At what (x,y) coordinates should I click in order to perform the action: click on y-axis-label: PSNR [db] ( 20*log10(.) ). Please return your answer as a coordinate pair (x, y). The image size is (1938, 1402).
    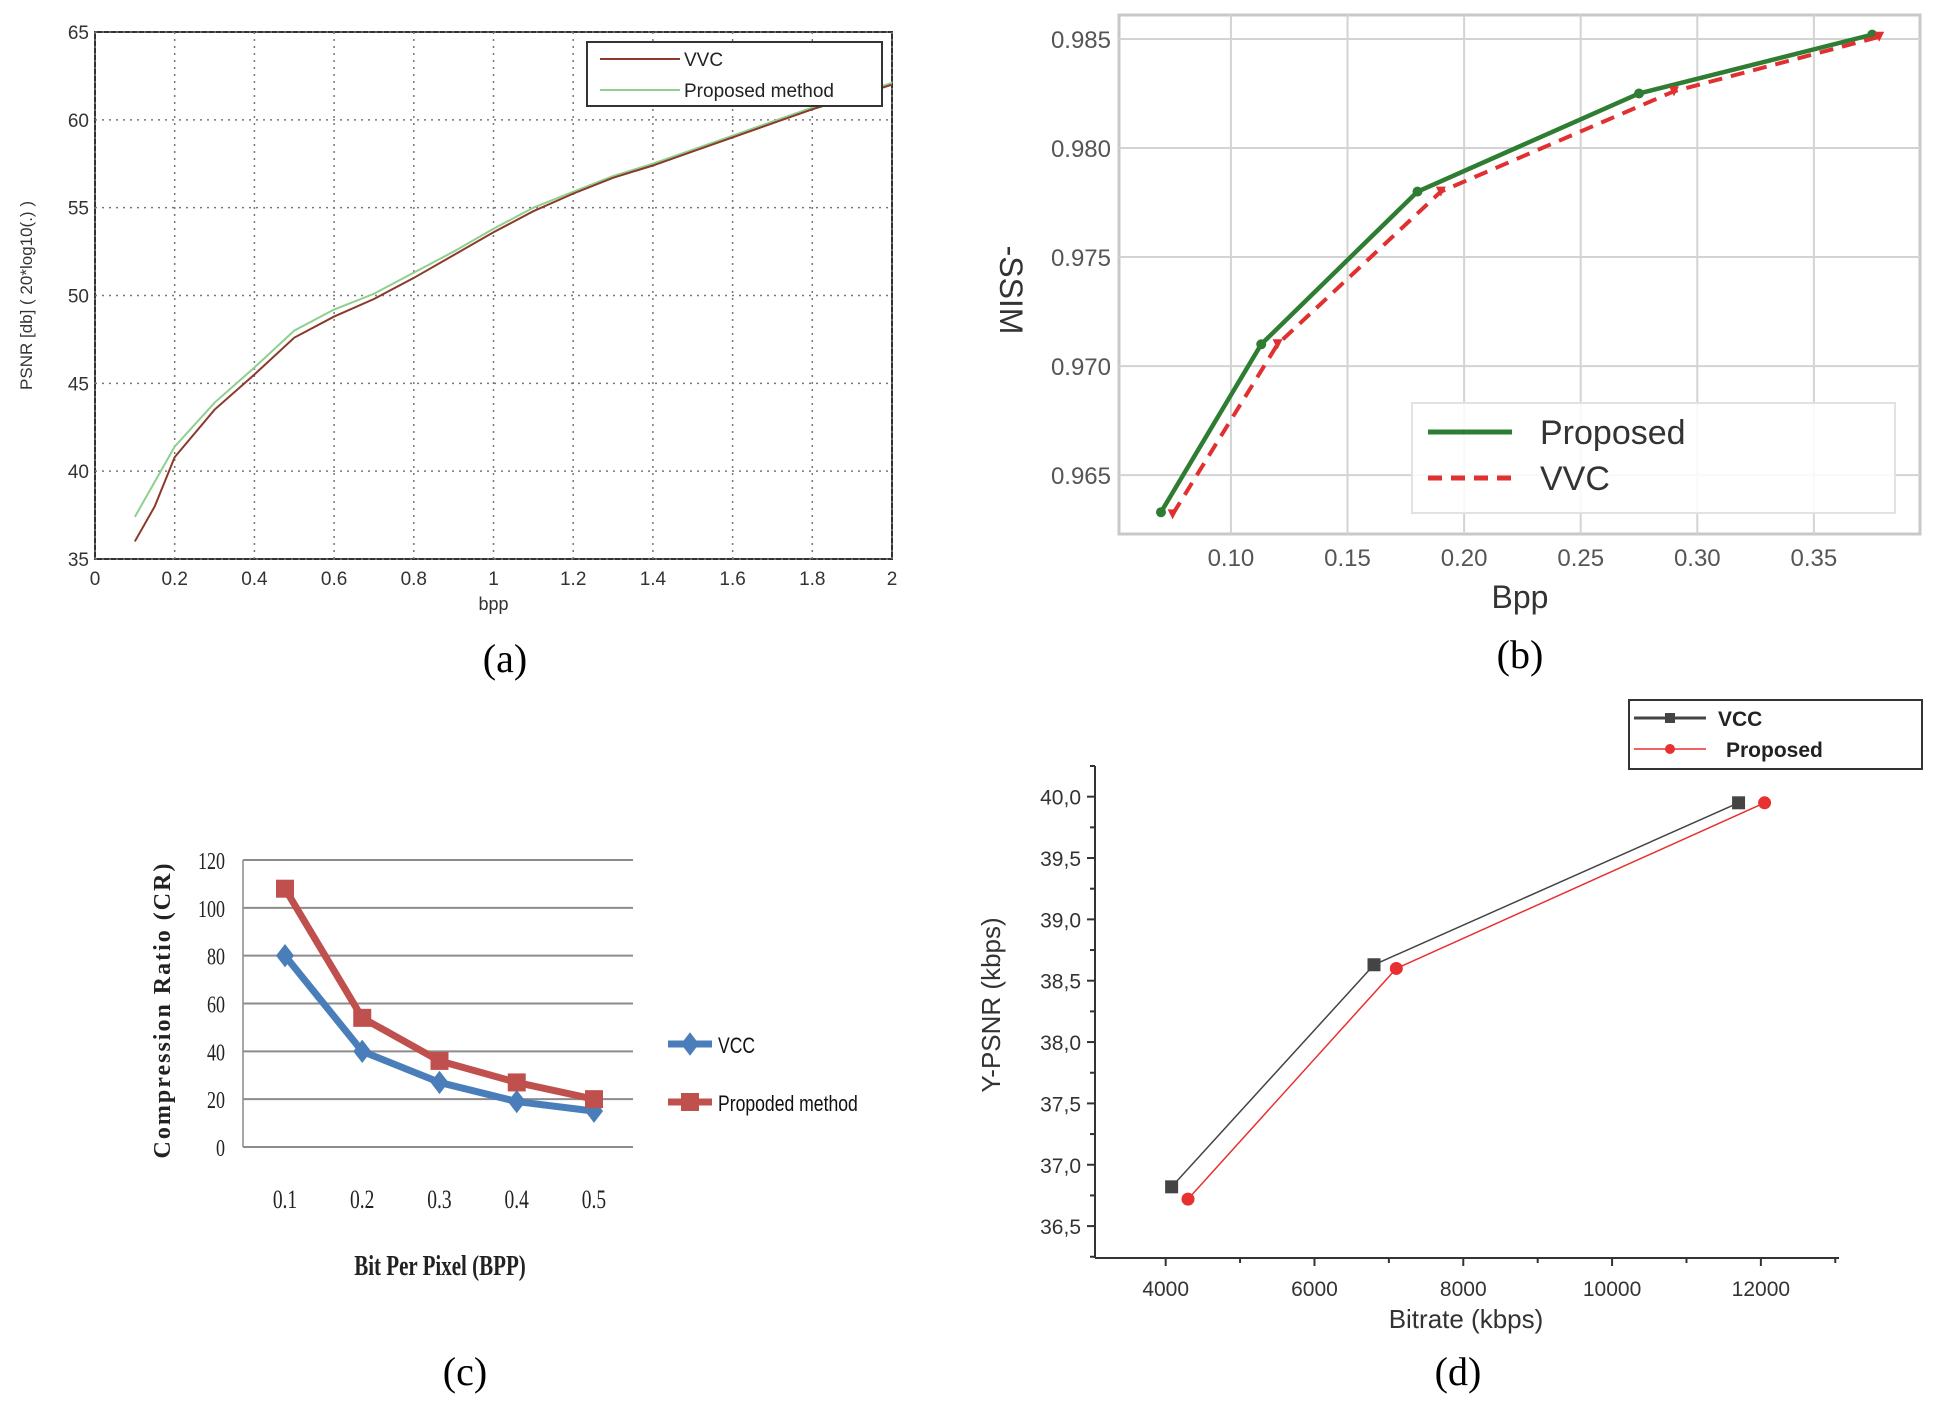
    Looking at the image, I should click on (26, 295).